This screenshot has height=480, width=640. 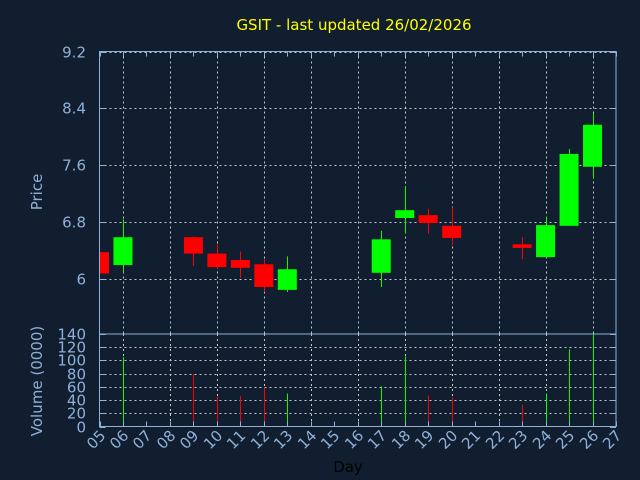 What do you see at coordinates (81, 428) in the screenshot?
I see `volume-tick-label: 0` at bounding box center [81, 428].